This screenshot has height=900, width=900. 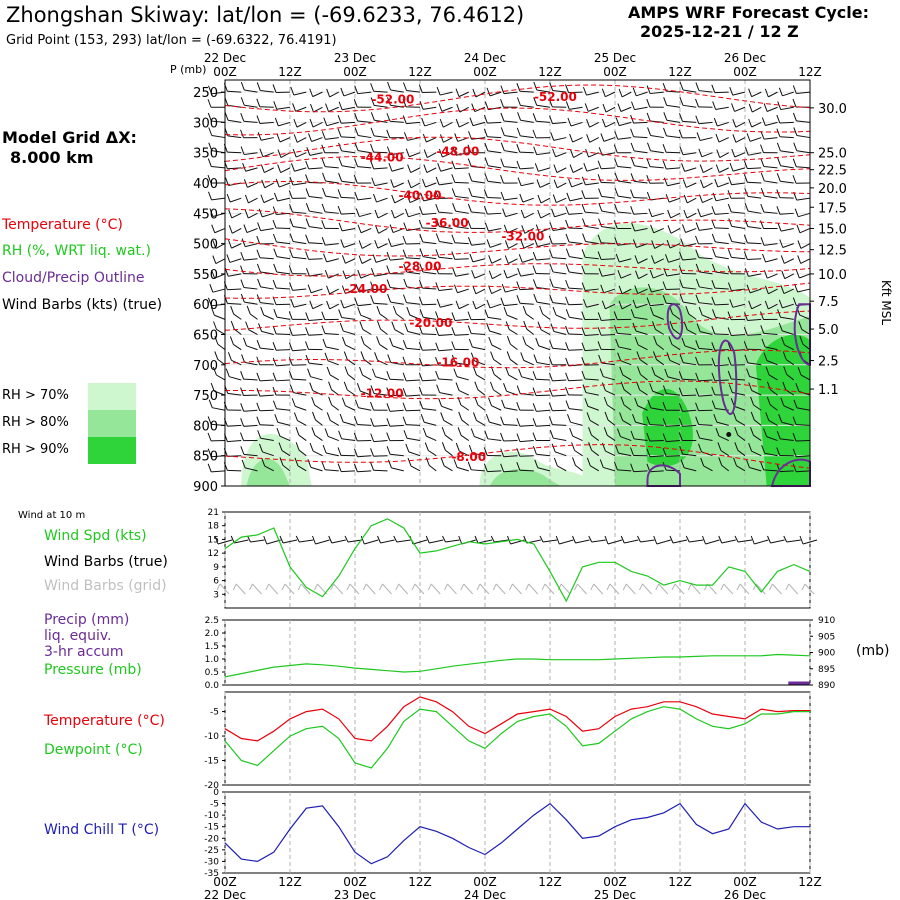 What do you see at coordinates (485, 58) in the screenshot?
I see `xsec-top-date-label: 24 Dec` at bounding box center [485, 58].